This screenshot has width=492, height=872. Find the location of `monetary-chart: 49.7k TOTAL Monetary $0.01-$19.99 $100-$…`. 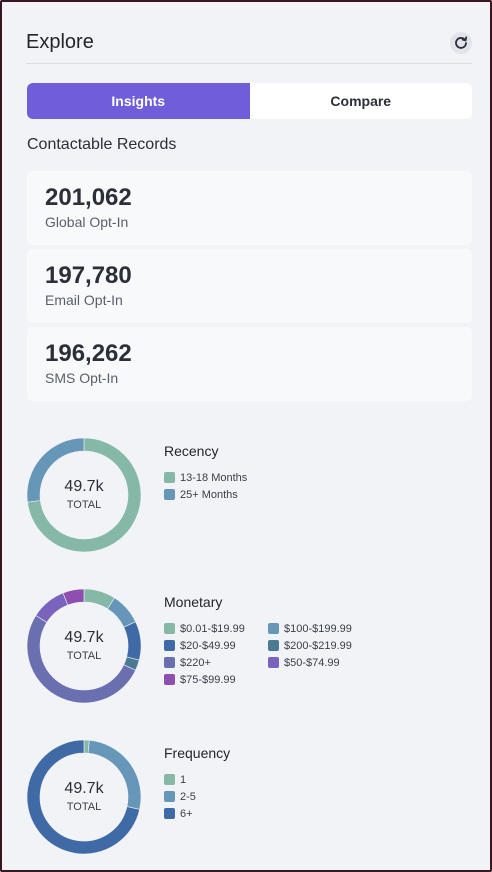

monetary-chart: 49.7k TOTAL Monetary $0.01-$19.99 $100-$… is located at coordinates (249, 648).